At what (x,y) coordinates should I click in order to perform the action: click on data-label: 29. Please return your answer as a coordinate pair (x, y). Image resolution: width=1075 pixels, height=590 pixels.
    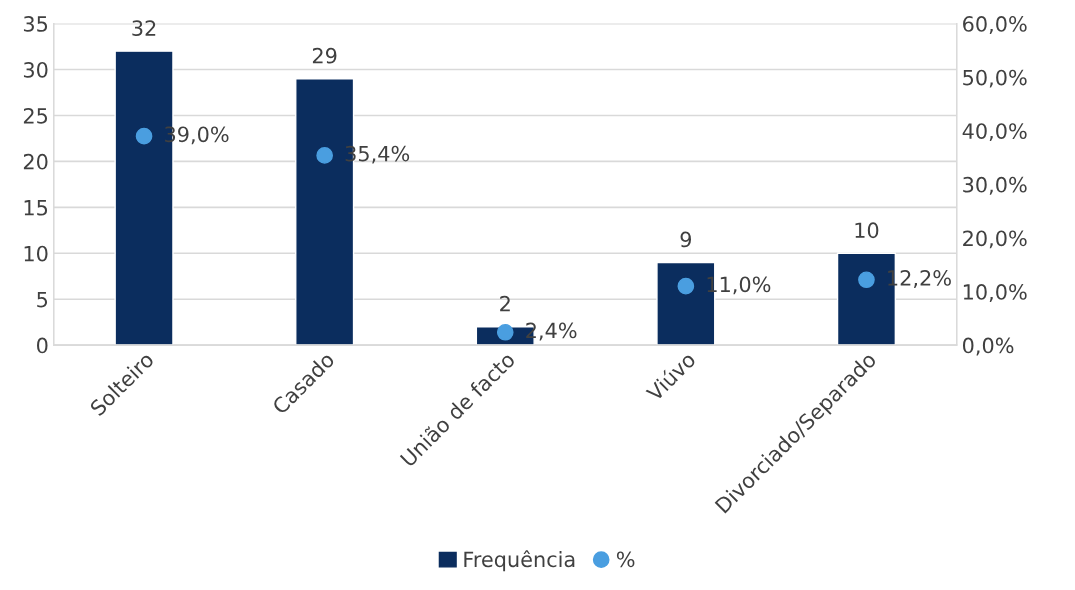
    Looking at the image, I should click on (324, 55).